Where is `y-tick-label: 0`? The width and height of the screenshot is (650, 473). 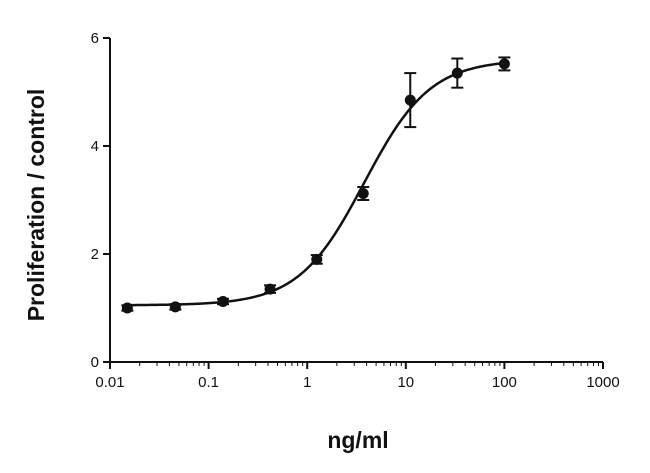 y-tick-label: 0 is located at coordinates (95, 362).